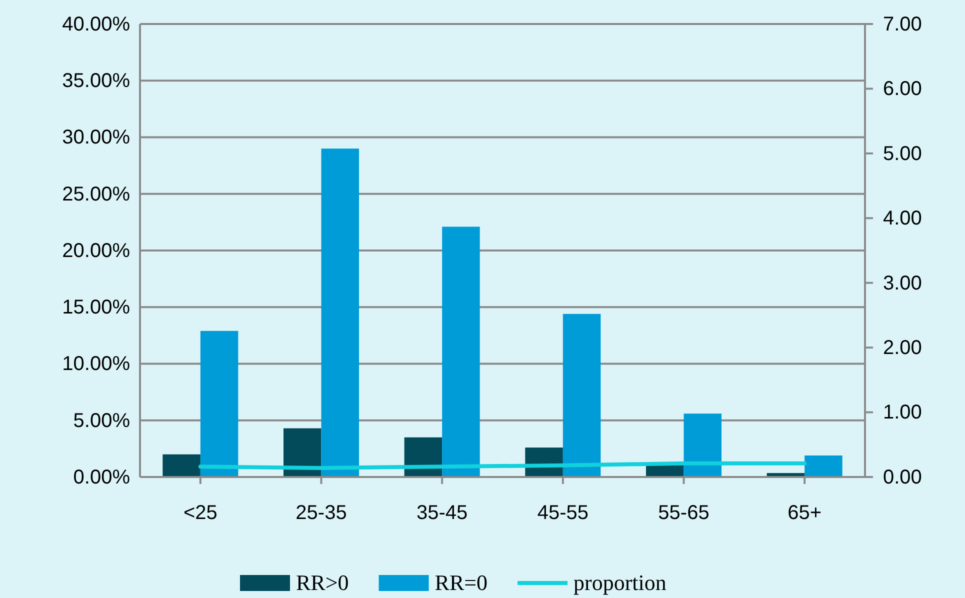  I want to click on legend-label: proportion, so click(620, 582).